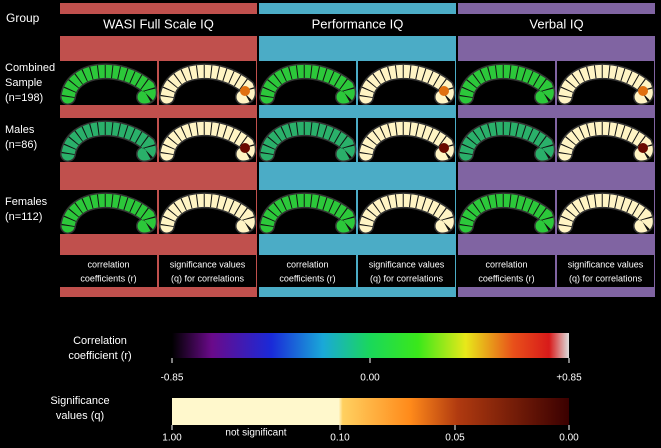 This screenshot has height=448, width=661. Describe the element at coordinates (24, 98) in the screenshot. I see `group-label: (n=198)` at that location.